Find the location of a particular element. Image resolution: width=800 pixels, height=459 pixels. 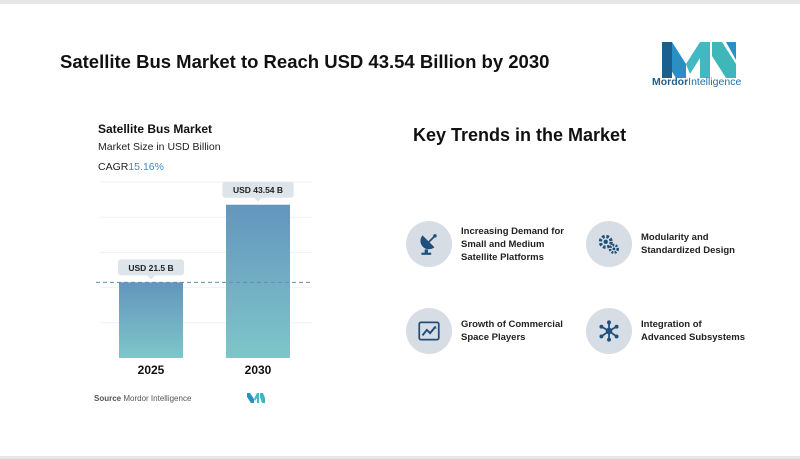

trend-item: Modularity and Standardized Design is located at coordinates (660, 244).